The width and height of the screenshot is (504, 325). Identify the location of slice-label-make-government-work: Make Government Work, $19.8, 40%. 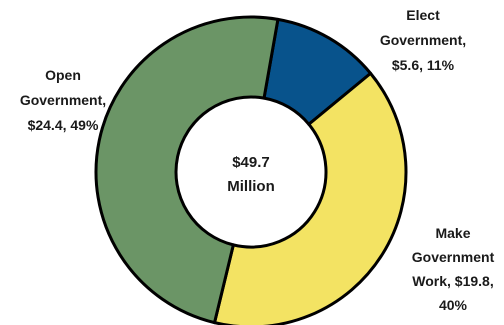
(453, 269).